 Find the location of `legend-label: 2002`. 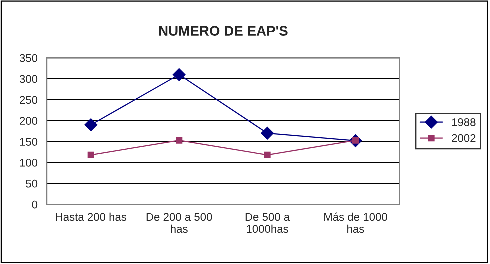

legend-label: 2002 is located at coordinates (464, 138).